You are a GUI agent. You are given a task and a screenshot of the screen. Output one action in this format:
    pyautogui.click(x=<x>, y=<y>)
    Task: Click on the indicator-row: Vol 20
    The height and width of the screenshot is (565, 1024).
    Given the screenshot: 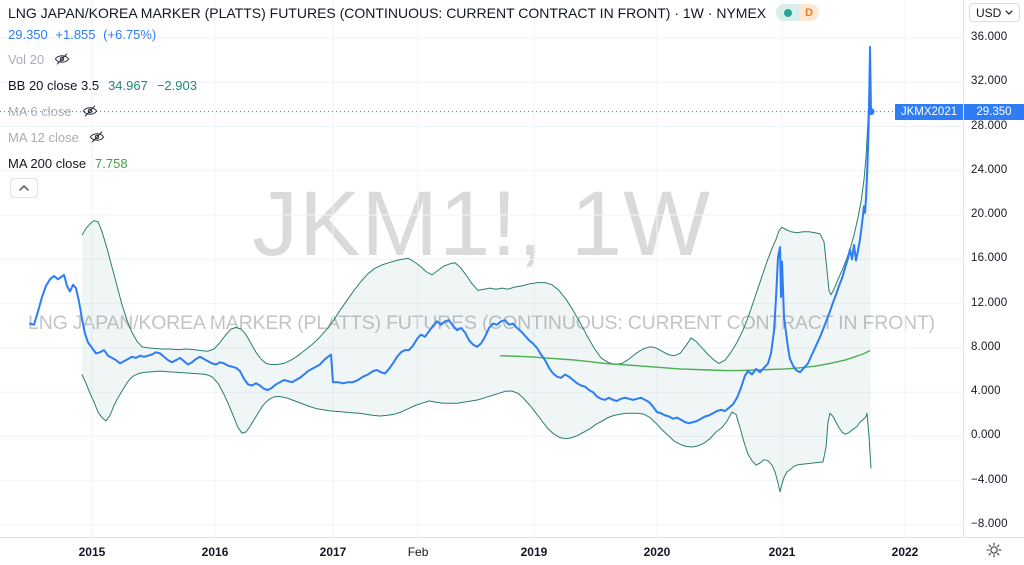 What is the action you would take?
    pyautogui.click(x=102, y=59)
    